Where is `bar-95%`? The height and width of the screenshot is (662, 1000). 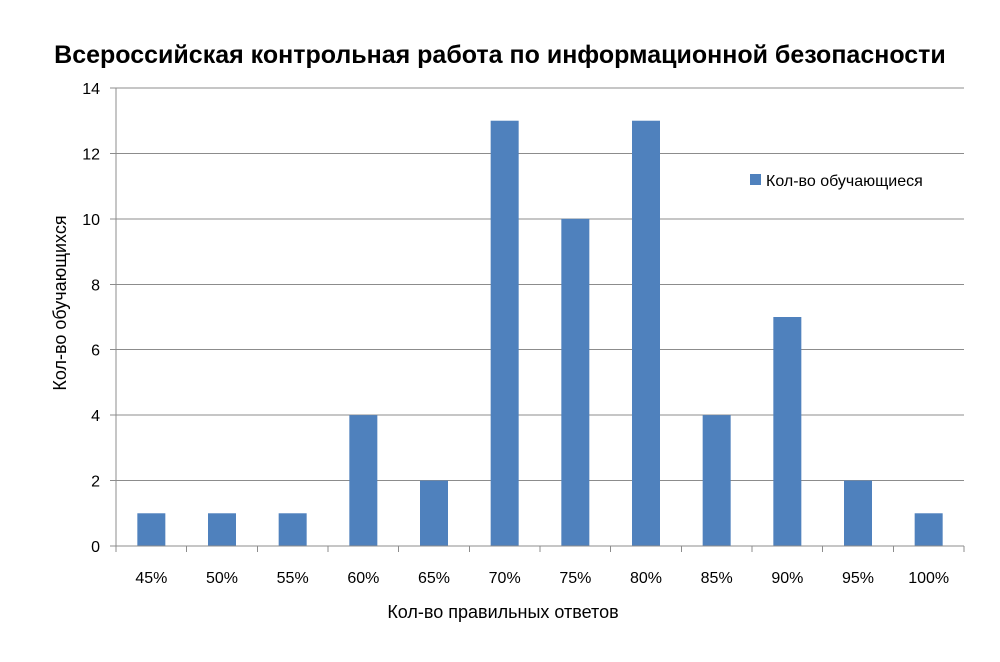 bar-95% is located at coordinates (858, 513).